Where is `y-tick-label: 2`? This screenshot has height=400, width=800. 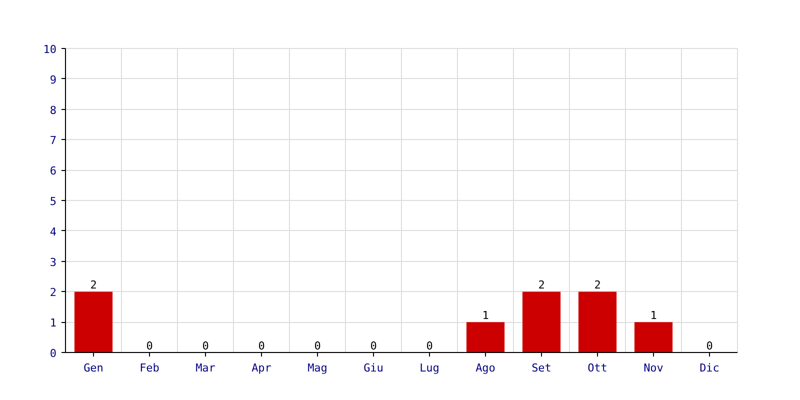 y-tick-label: 2 is located at coordinates (53, 293).